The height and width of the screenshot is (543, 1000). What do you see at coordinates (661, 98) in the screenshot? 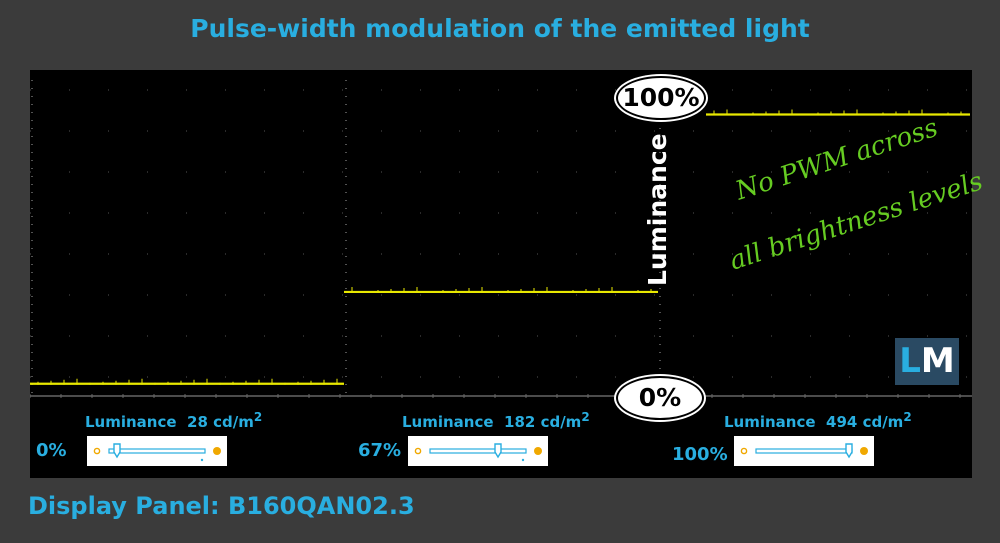
I see `label-100-percent: 100%` at bounding box center [661, 98].